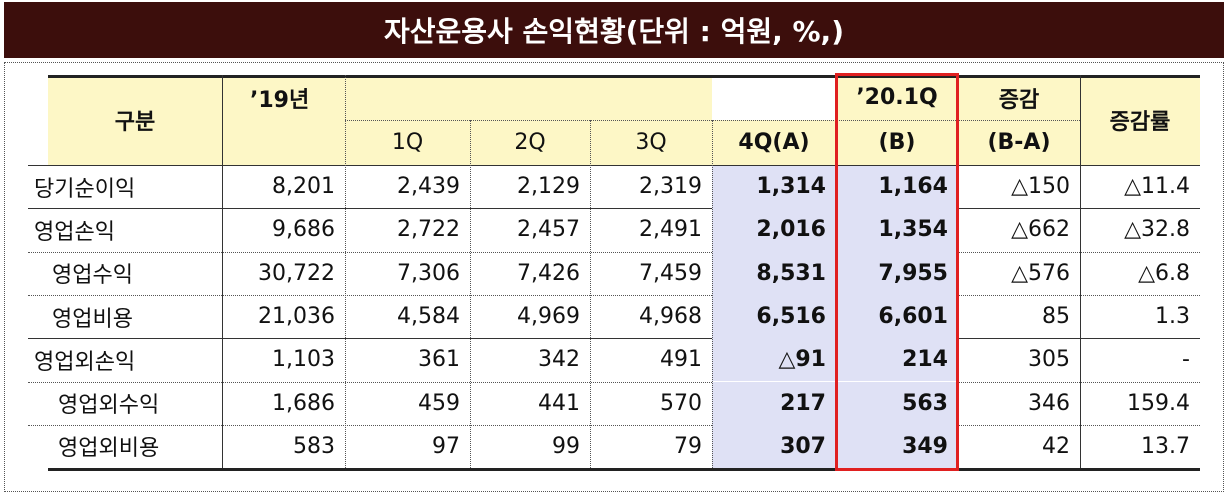 This screenshot has width=1228, height=495. What do you see at coordinates (1049, 360) in the screenshot?
I see `cell: 305` at bounding box center [1049, 360].